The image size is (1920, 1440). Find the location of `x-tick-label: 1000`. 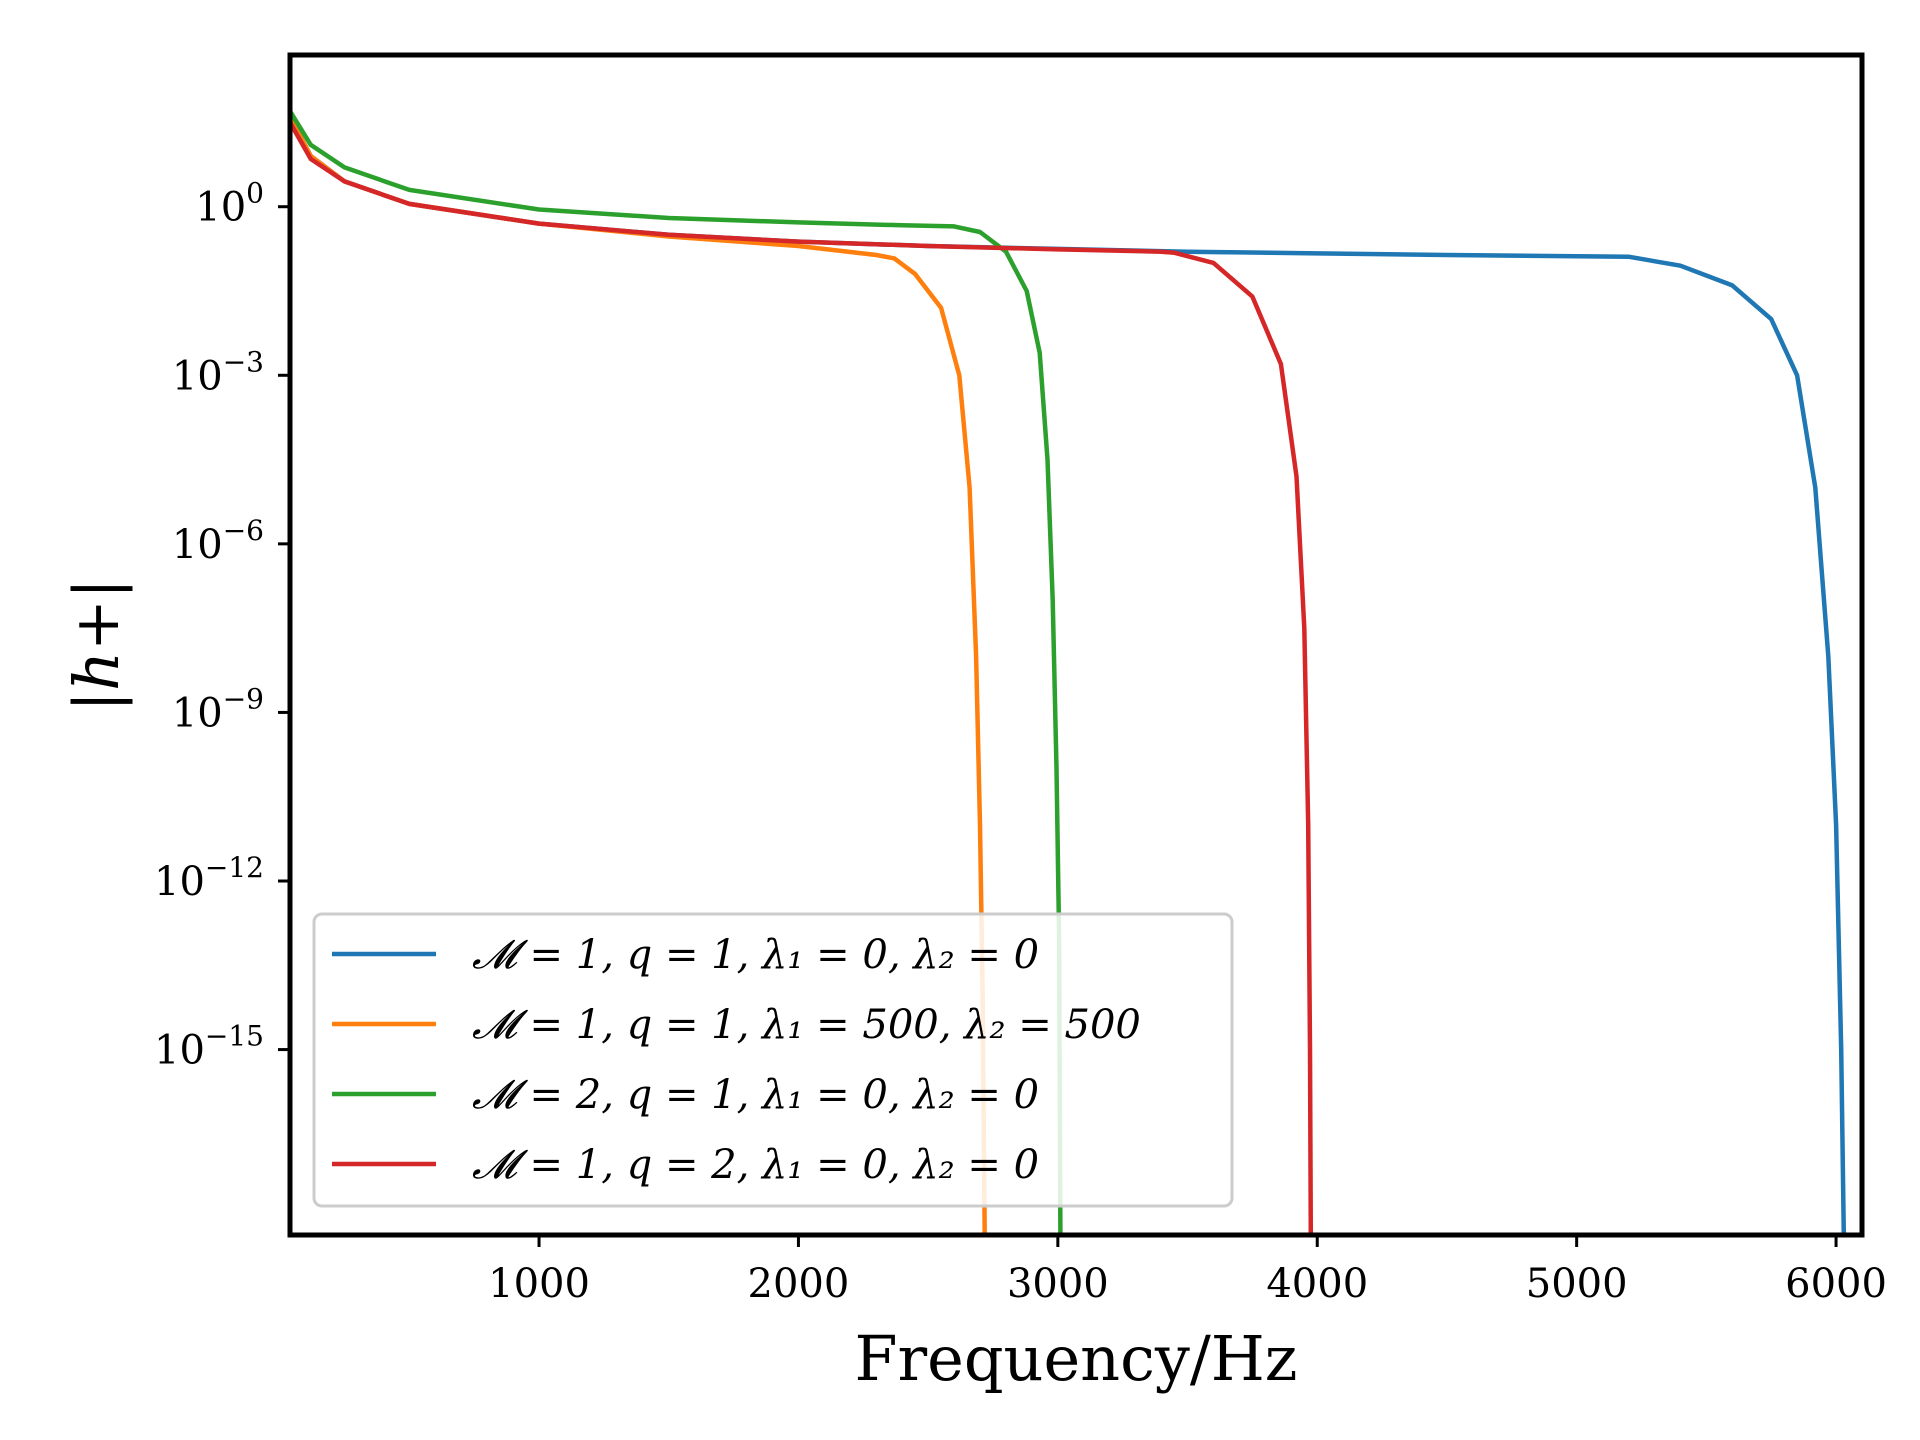

x-tick-label: 1000 is located at coordinates (539, 1284).